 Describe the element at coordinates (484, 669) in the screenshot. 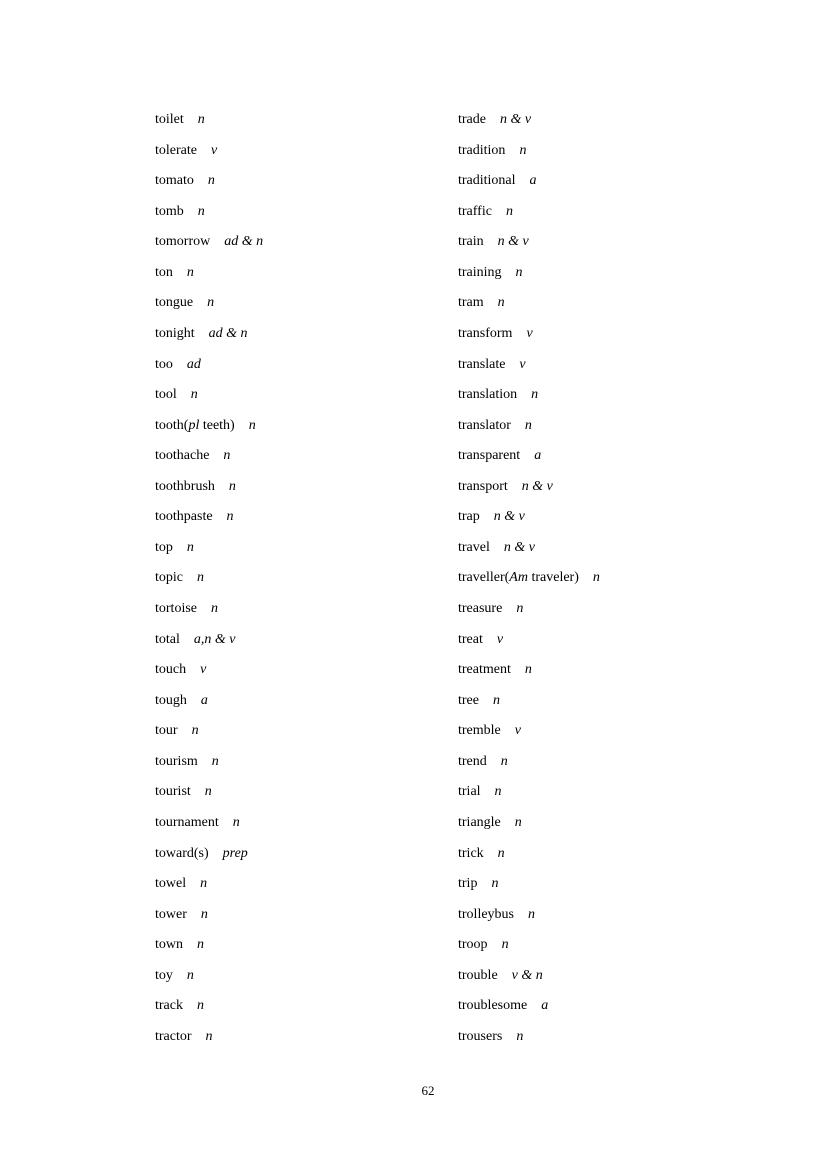

I see `headword: treatment` at that location.